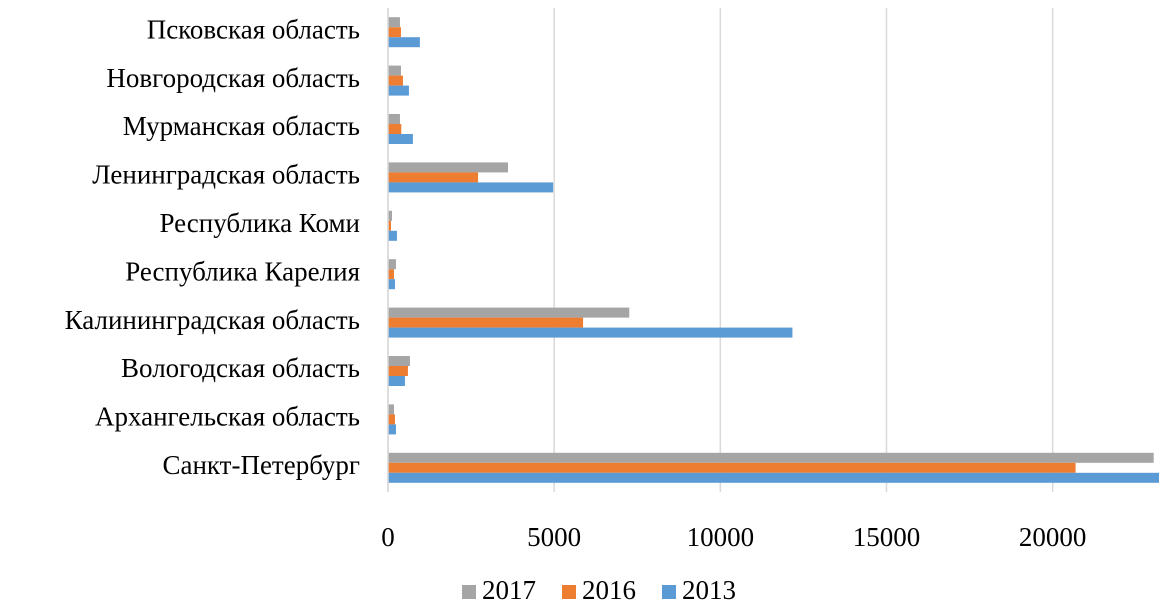 This screenshot has width=1159, height=610. What do you see at coordinates (240, 368) in the screenshot?
I see `y-tick-label: Вологодская область` at bounding box center [240, 368].